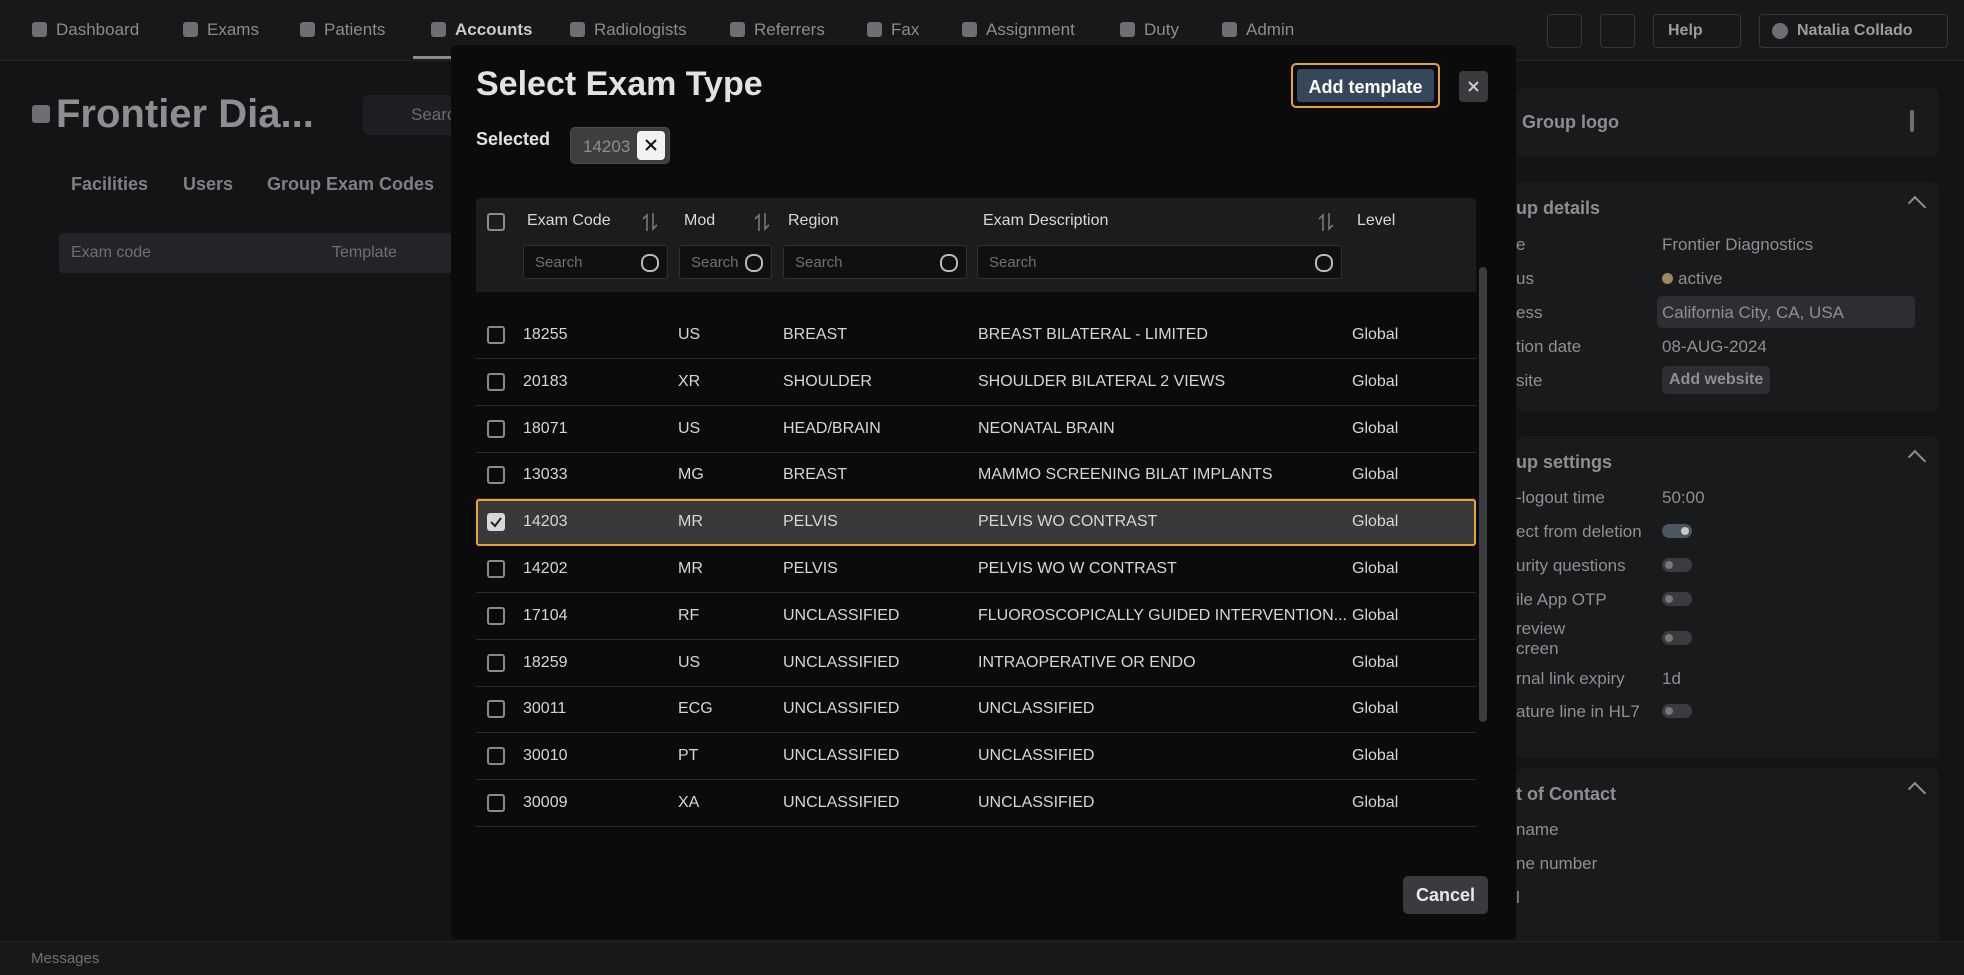 The height and width of the screenshot is (975, 1964). Describe the element at coordinates (267, 253) in the screenshot. I see `codes-header` at that location.